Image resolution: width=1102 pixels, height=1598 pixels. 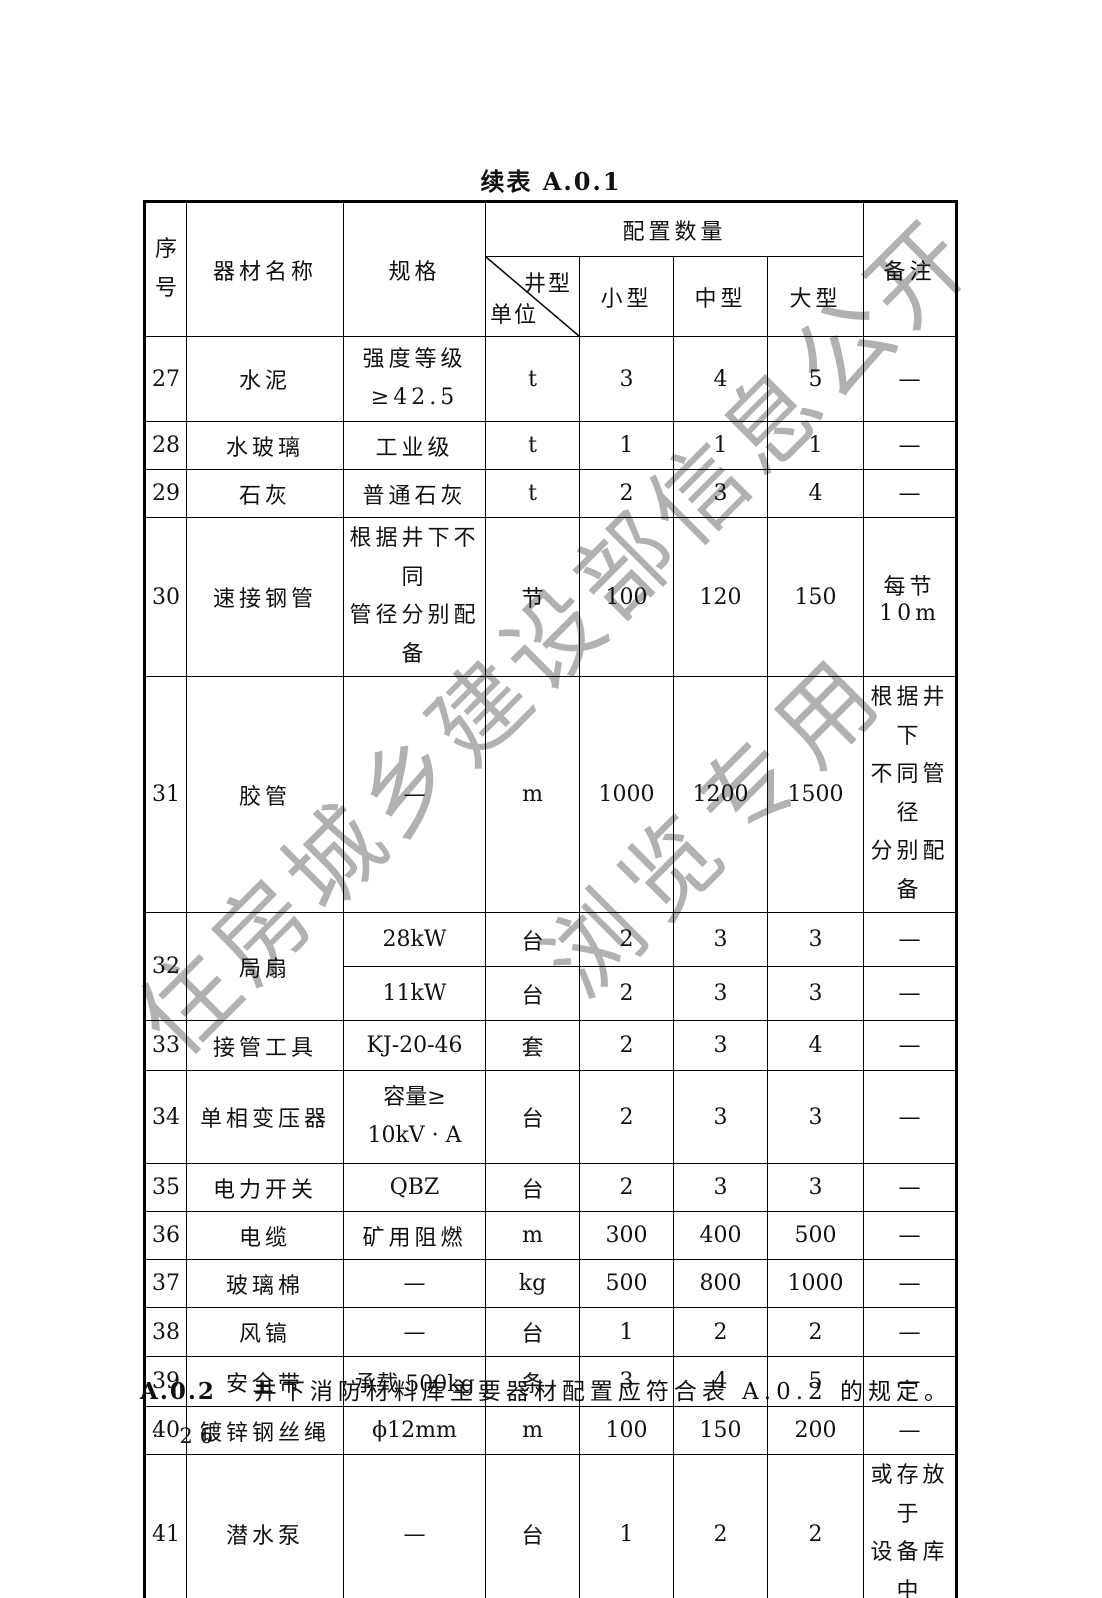 What do you see at coordinates (265, 1187) in the screenshot?
I see `cell-name: 电力开关` at bounding box center [265, 1187].